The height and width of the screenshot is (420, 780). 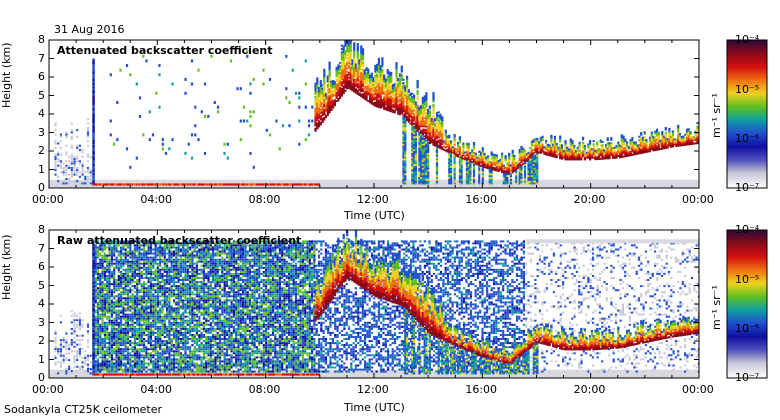 What do you see at coordinates (93, 133) in the screenshot?
I see `streak-cell` at bounding box center [93, 133].